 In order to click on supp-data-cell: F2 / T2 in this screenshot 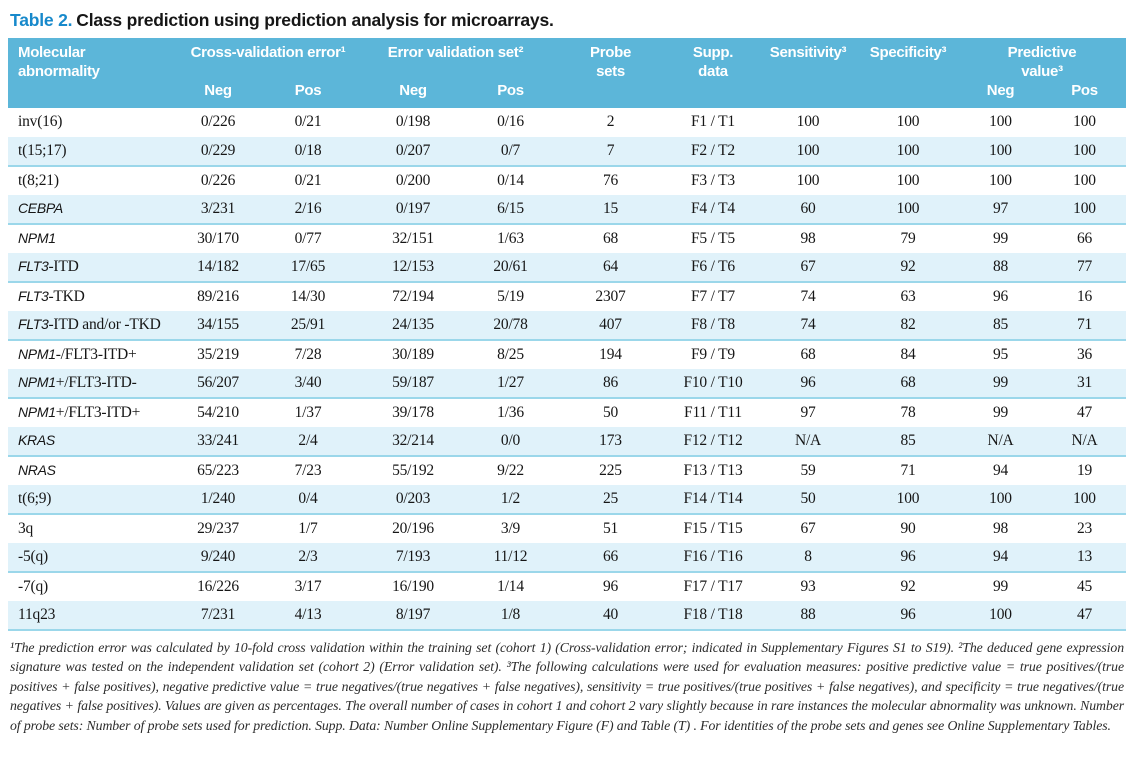, I will do `click(713, 150)`.